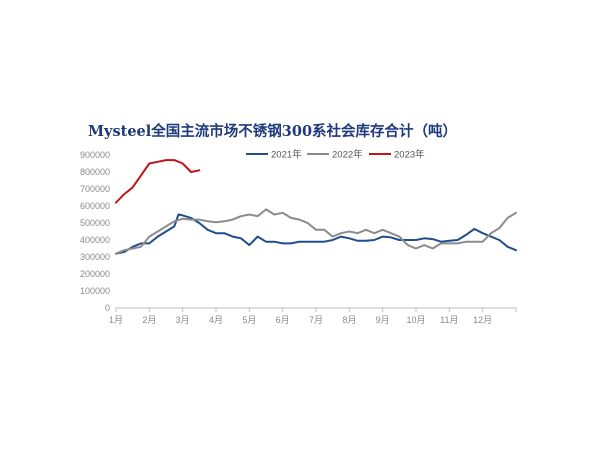 The width and height of the screenshot is (600, 450). I want to click on x-tick-label: 12月, so click(482, 320).